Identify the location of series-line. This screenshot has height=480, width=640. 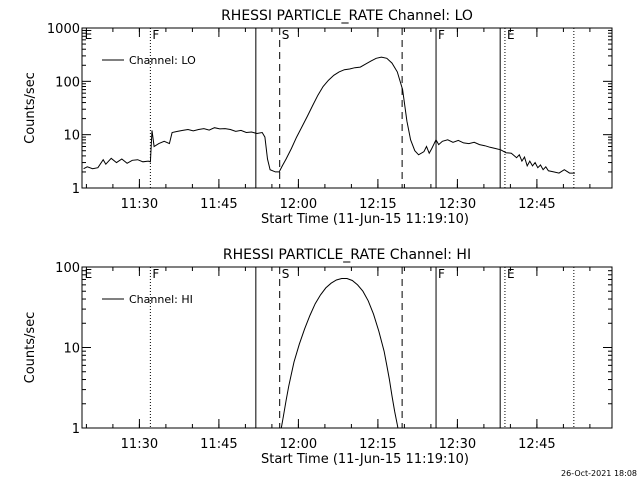
(339, 353).